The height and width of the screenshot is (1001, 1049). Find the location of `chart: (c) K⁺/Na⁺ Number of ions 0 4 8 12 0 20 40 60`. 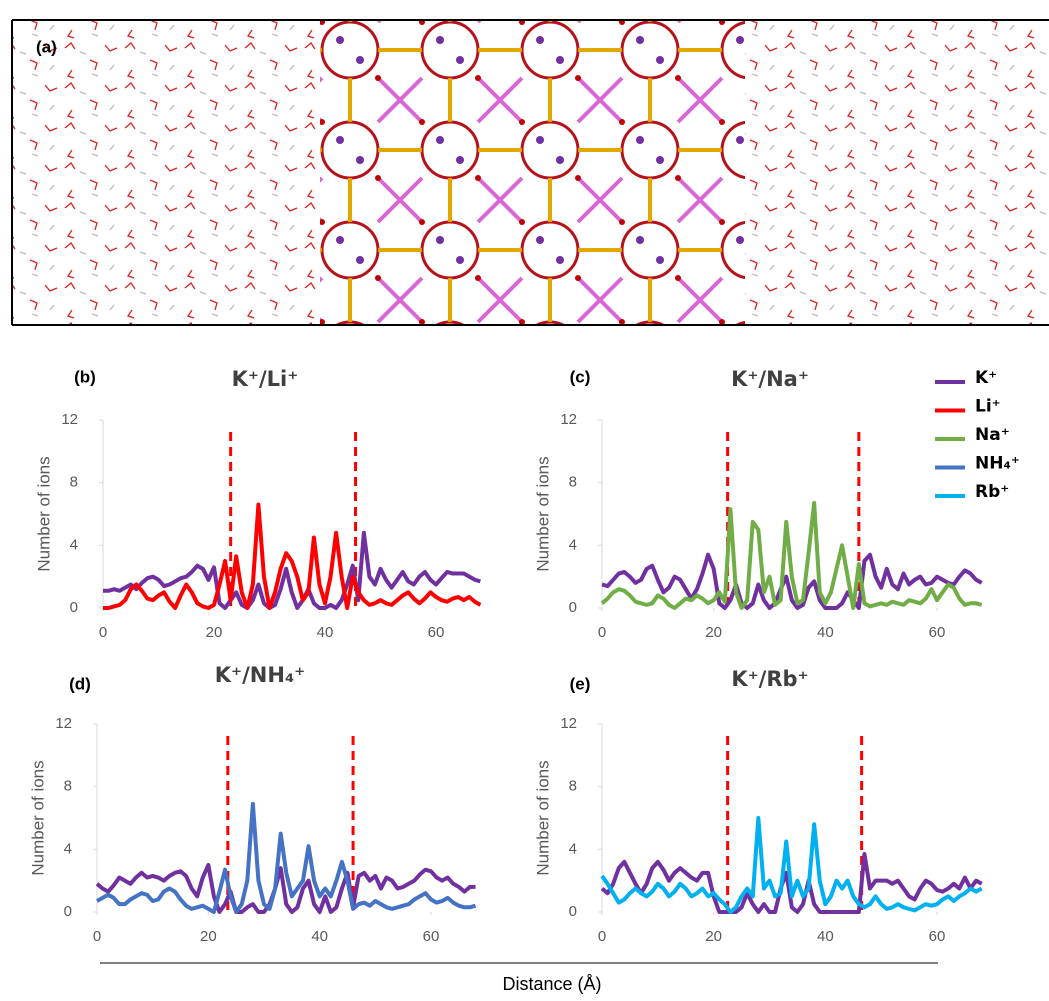

chart: (c) K⁺/Na⁺ Number of ions 0 4 8 12 0 20 40 60 is located at coordinates (758, 504).